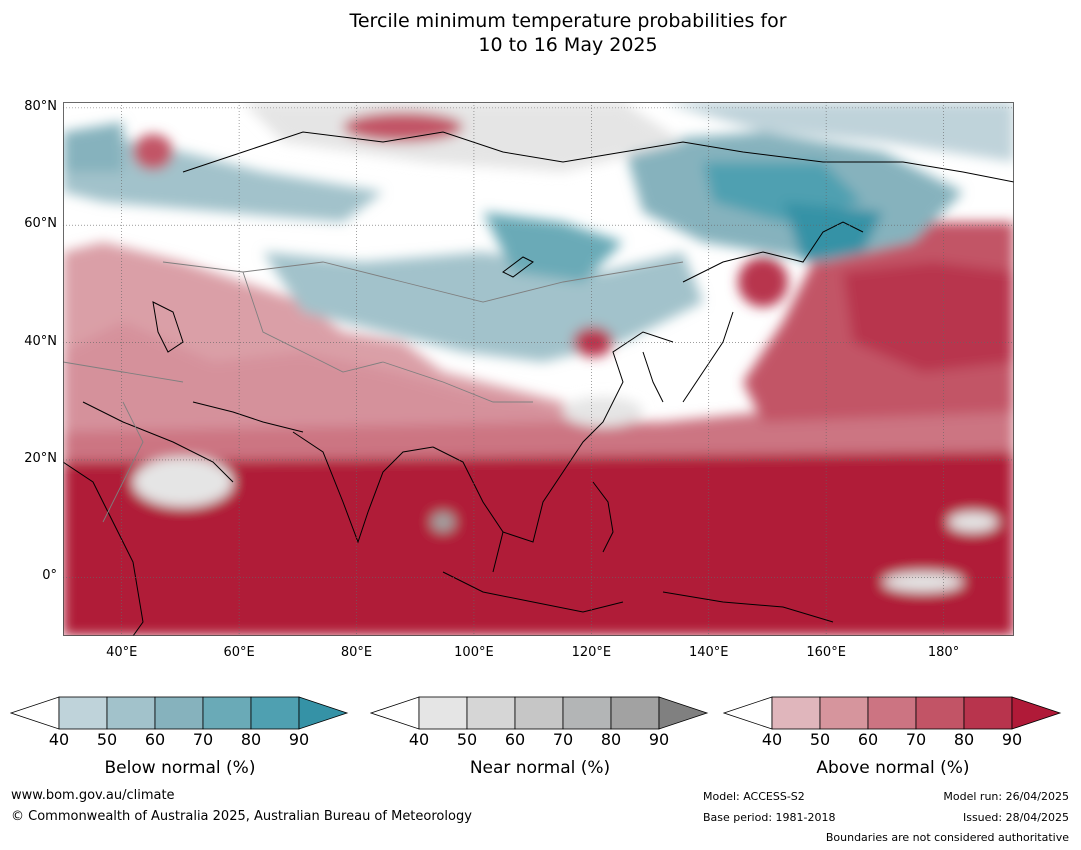  I want to click on lon-label: 180°, so click(943, 652).